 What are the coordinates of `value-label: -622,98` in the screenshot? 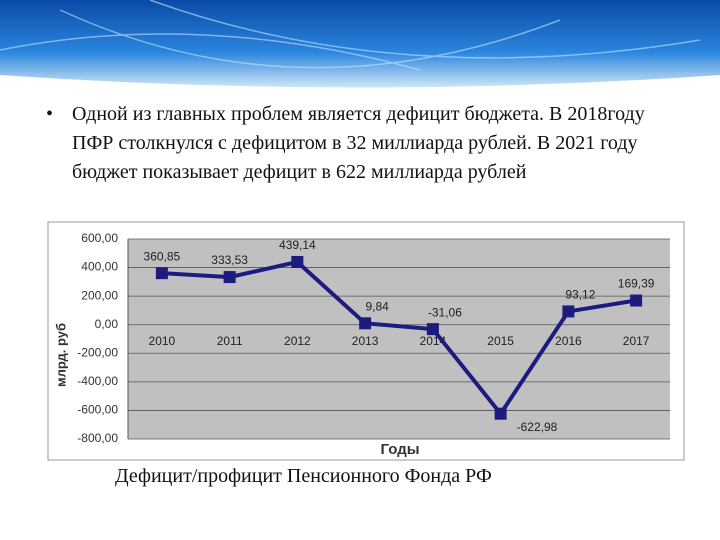 It's located at (537, 427).